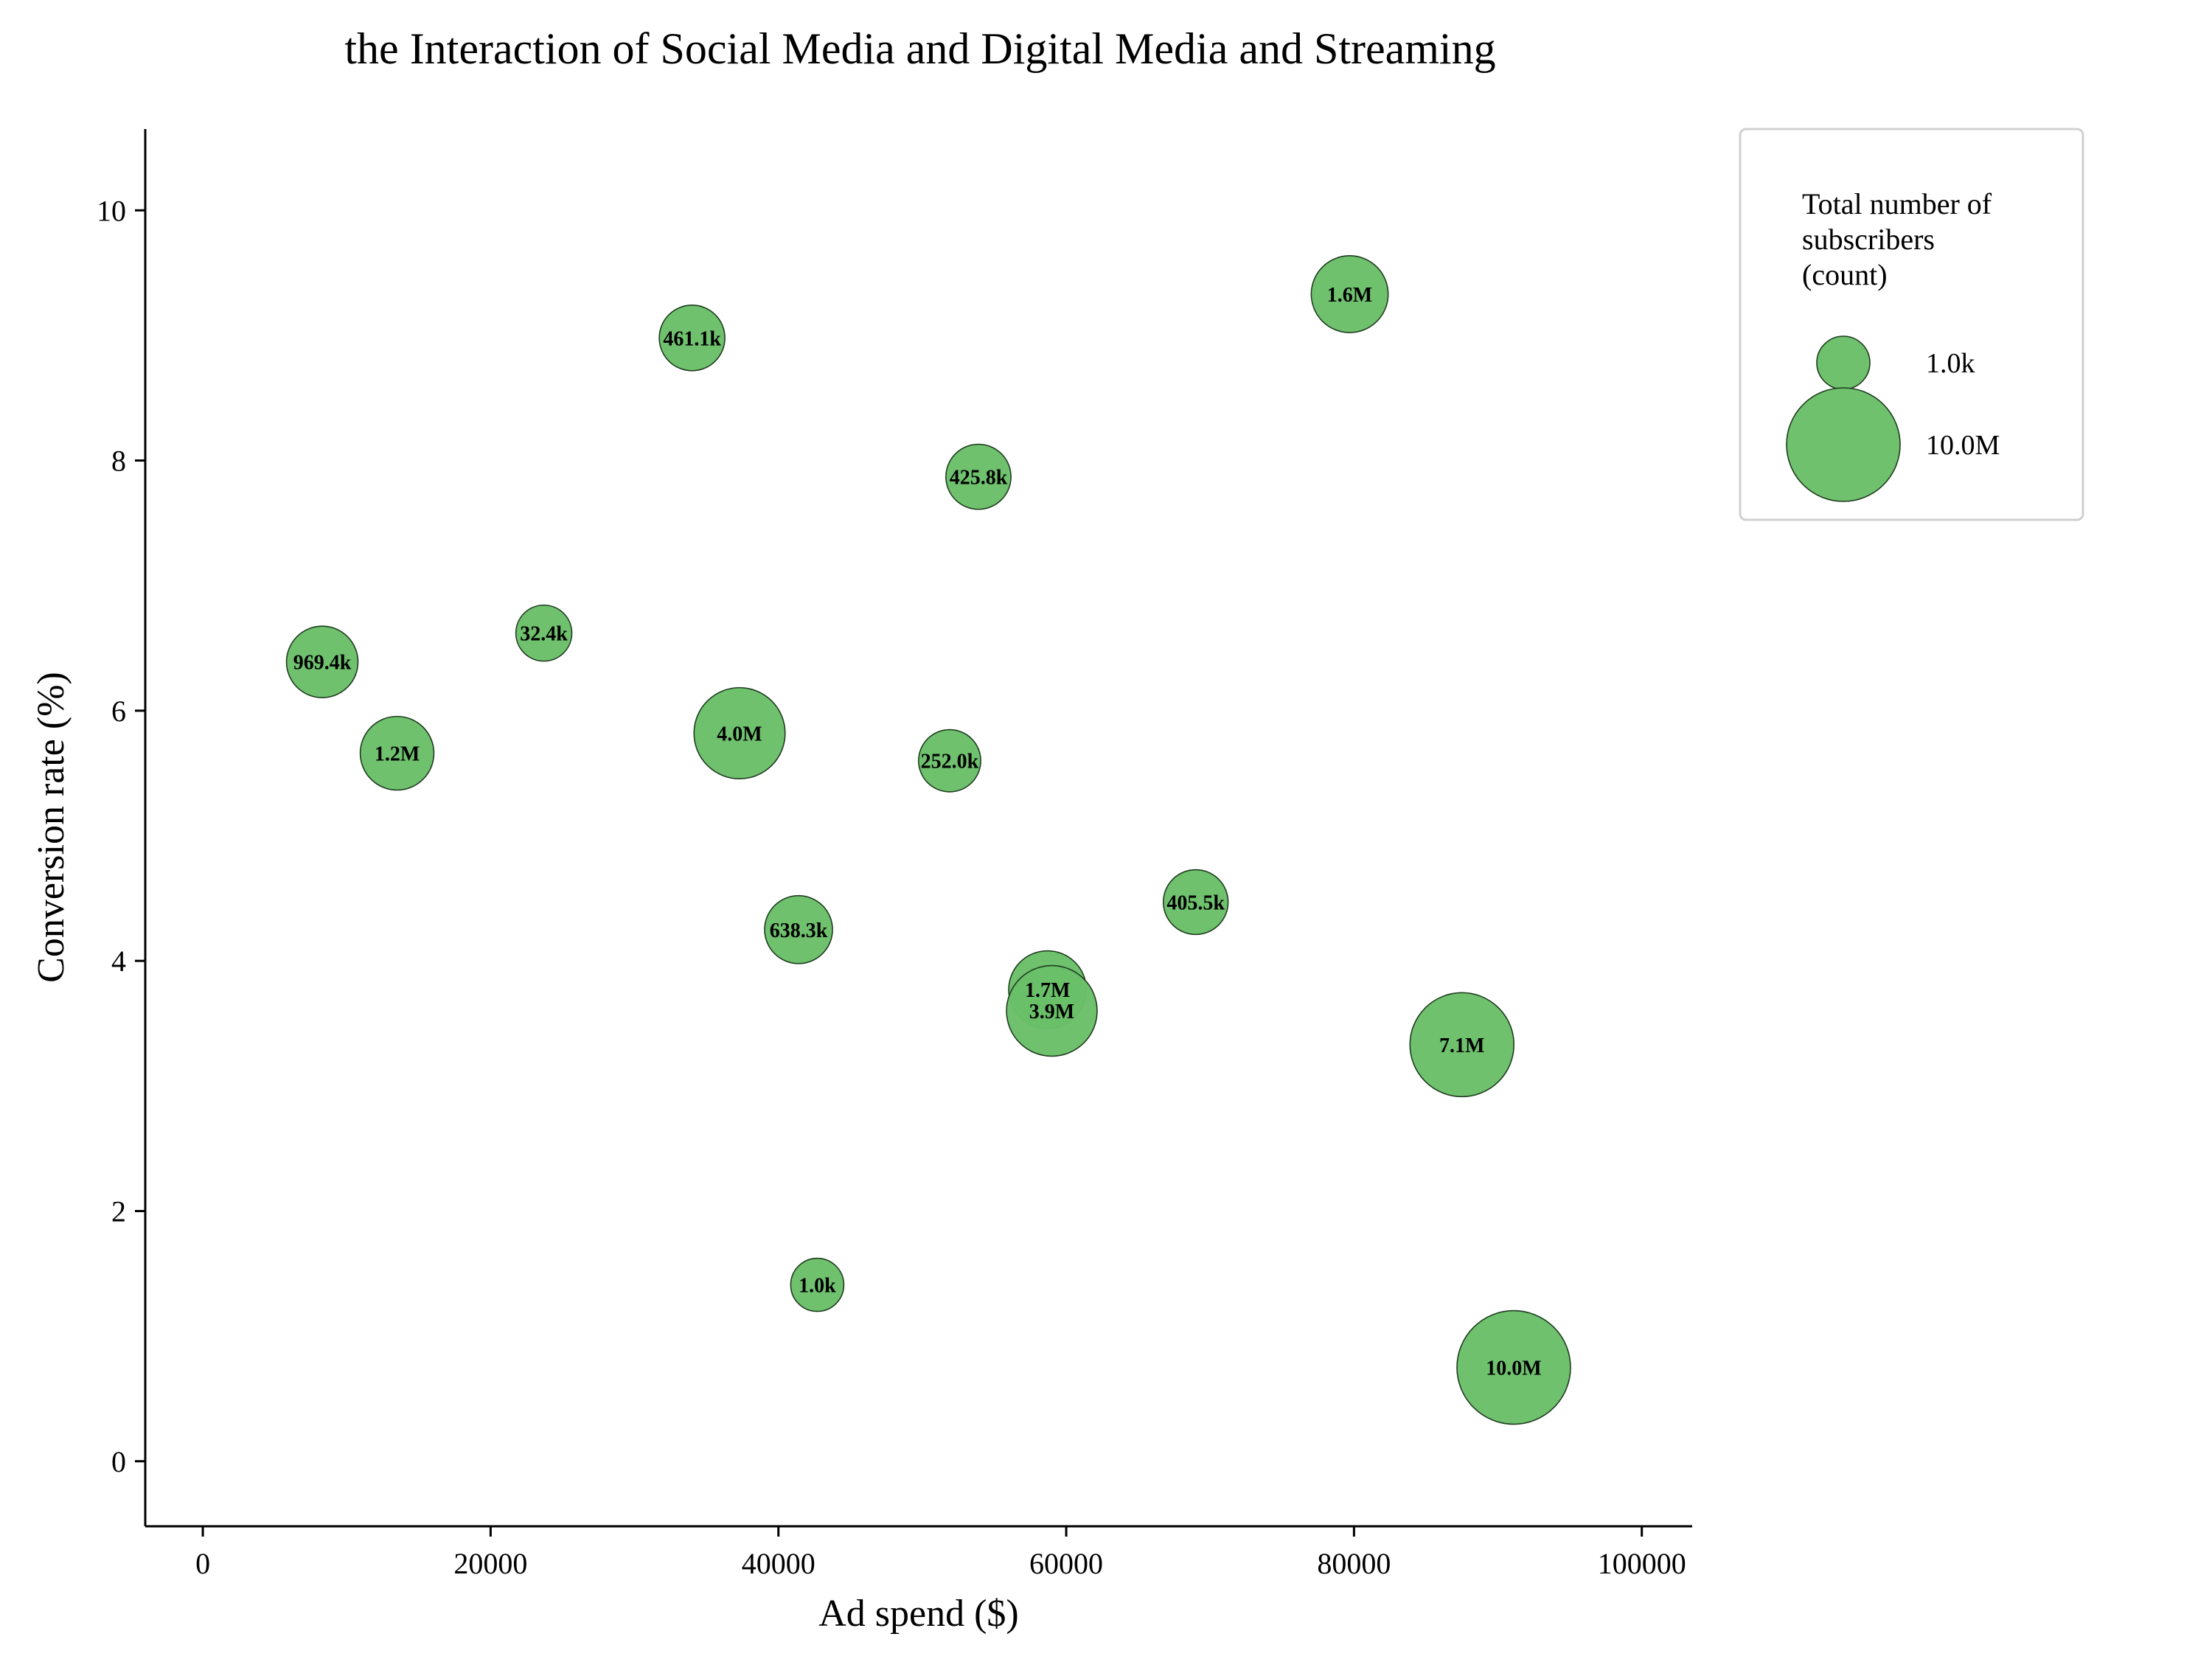  I want to click on bubble-label: 638.3k, so click(799, 930).